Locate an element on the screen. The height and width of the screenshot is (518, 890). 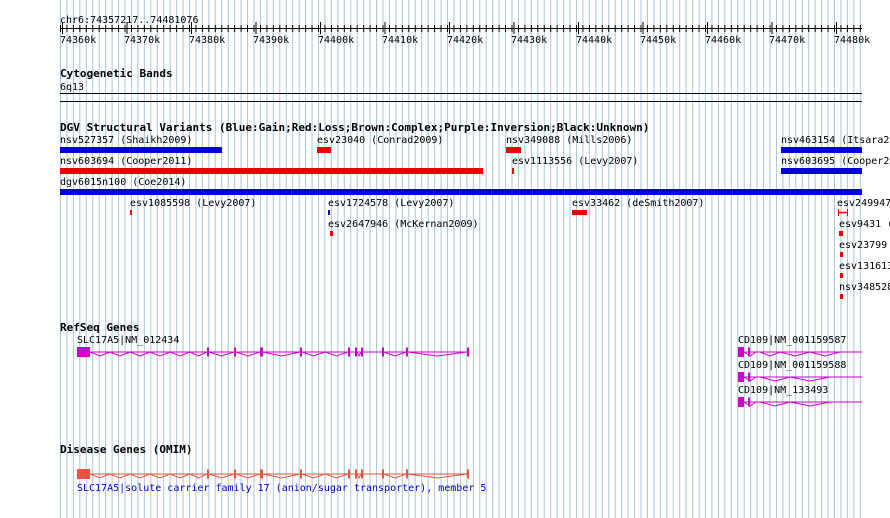
variant-label: nsv603695 (Cooper2 is located at coordinates (835, 161).